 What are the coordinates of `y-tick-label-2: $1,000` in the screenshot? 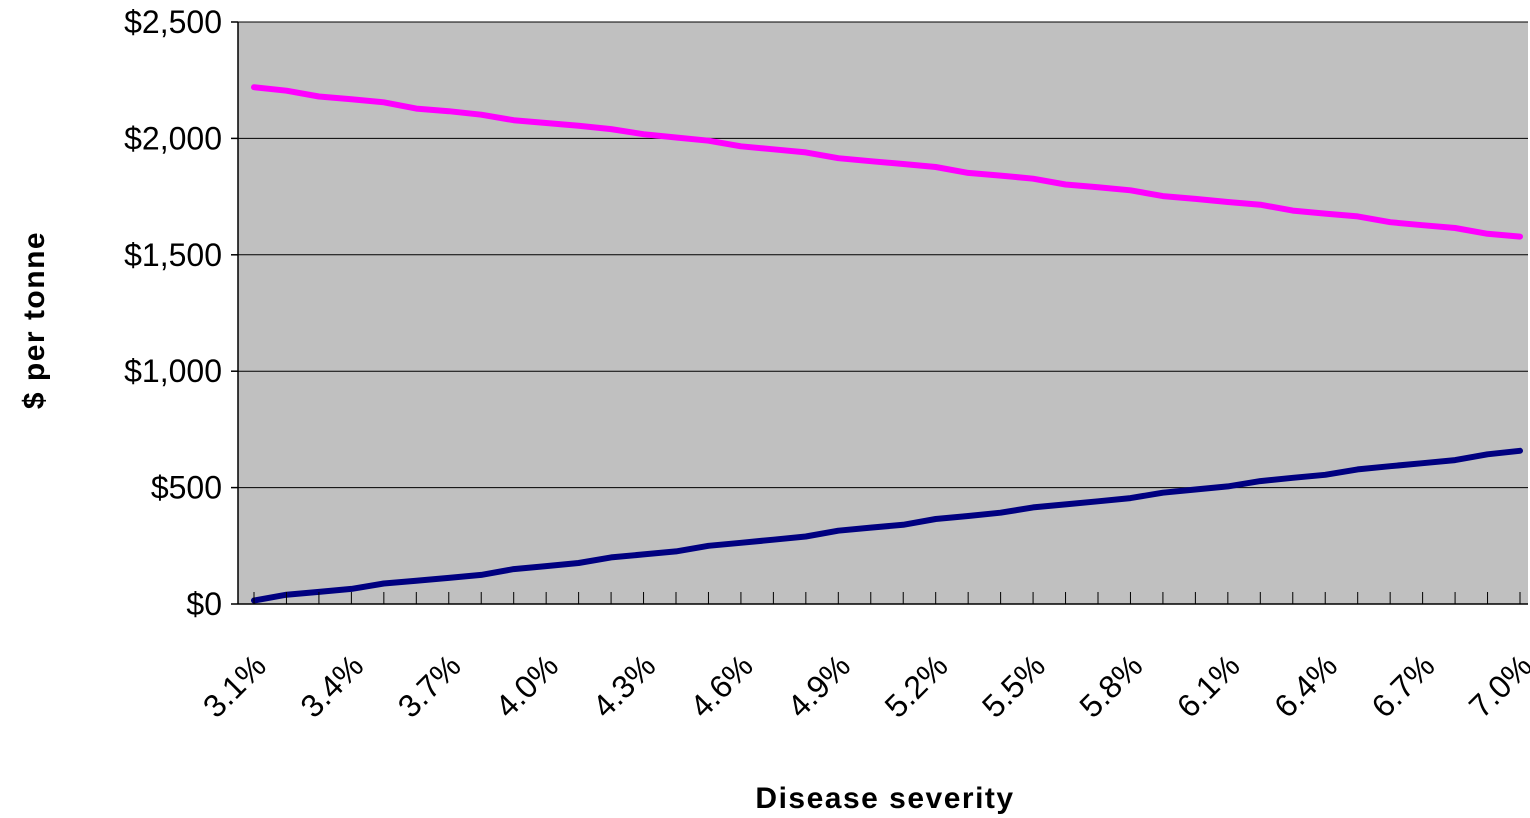 It's located at (173, 371).